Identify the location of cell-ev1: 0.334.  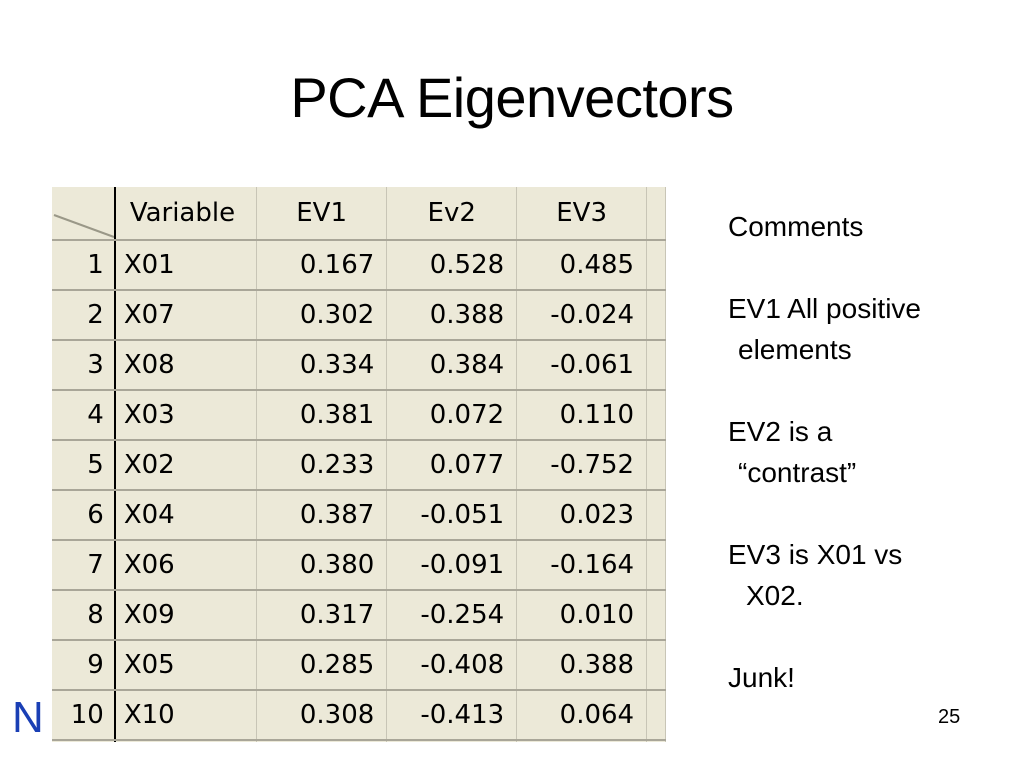
(322, 365).